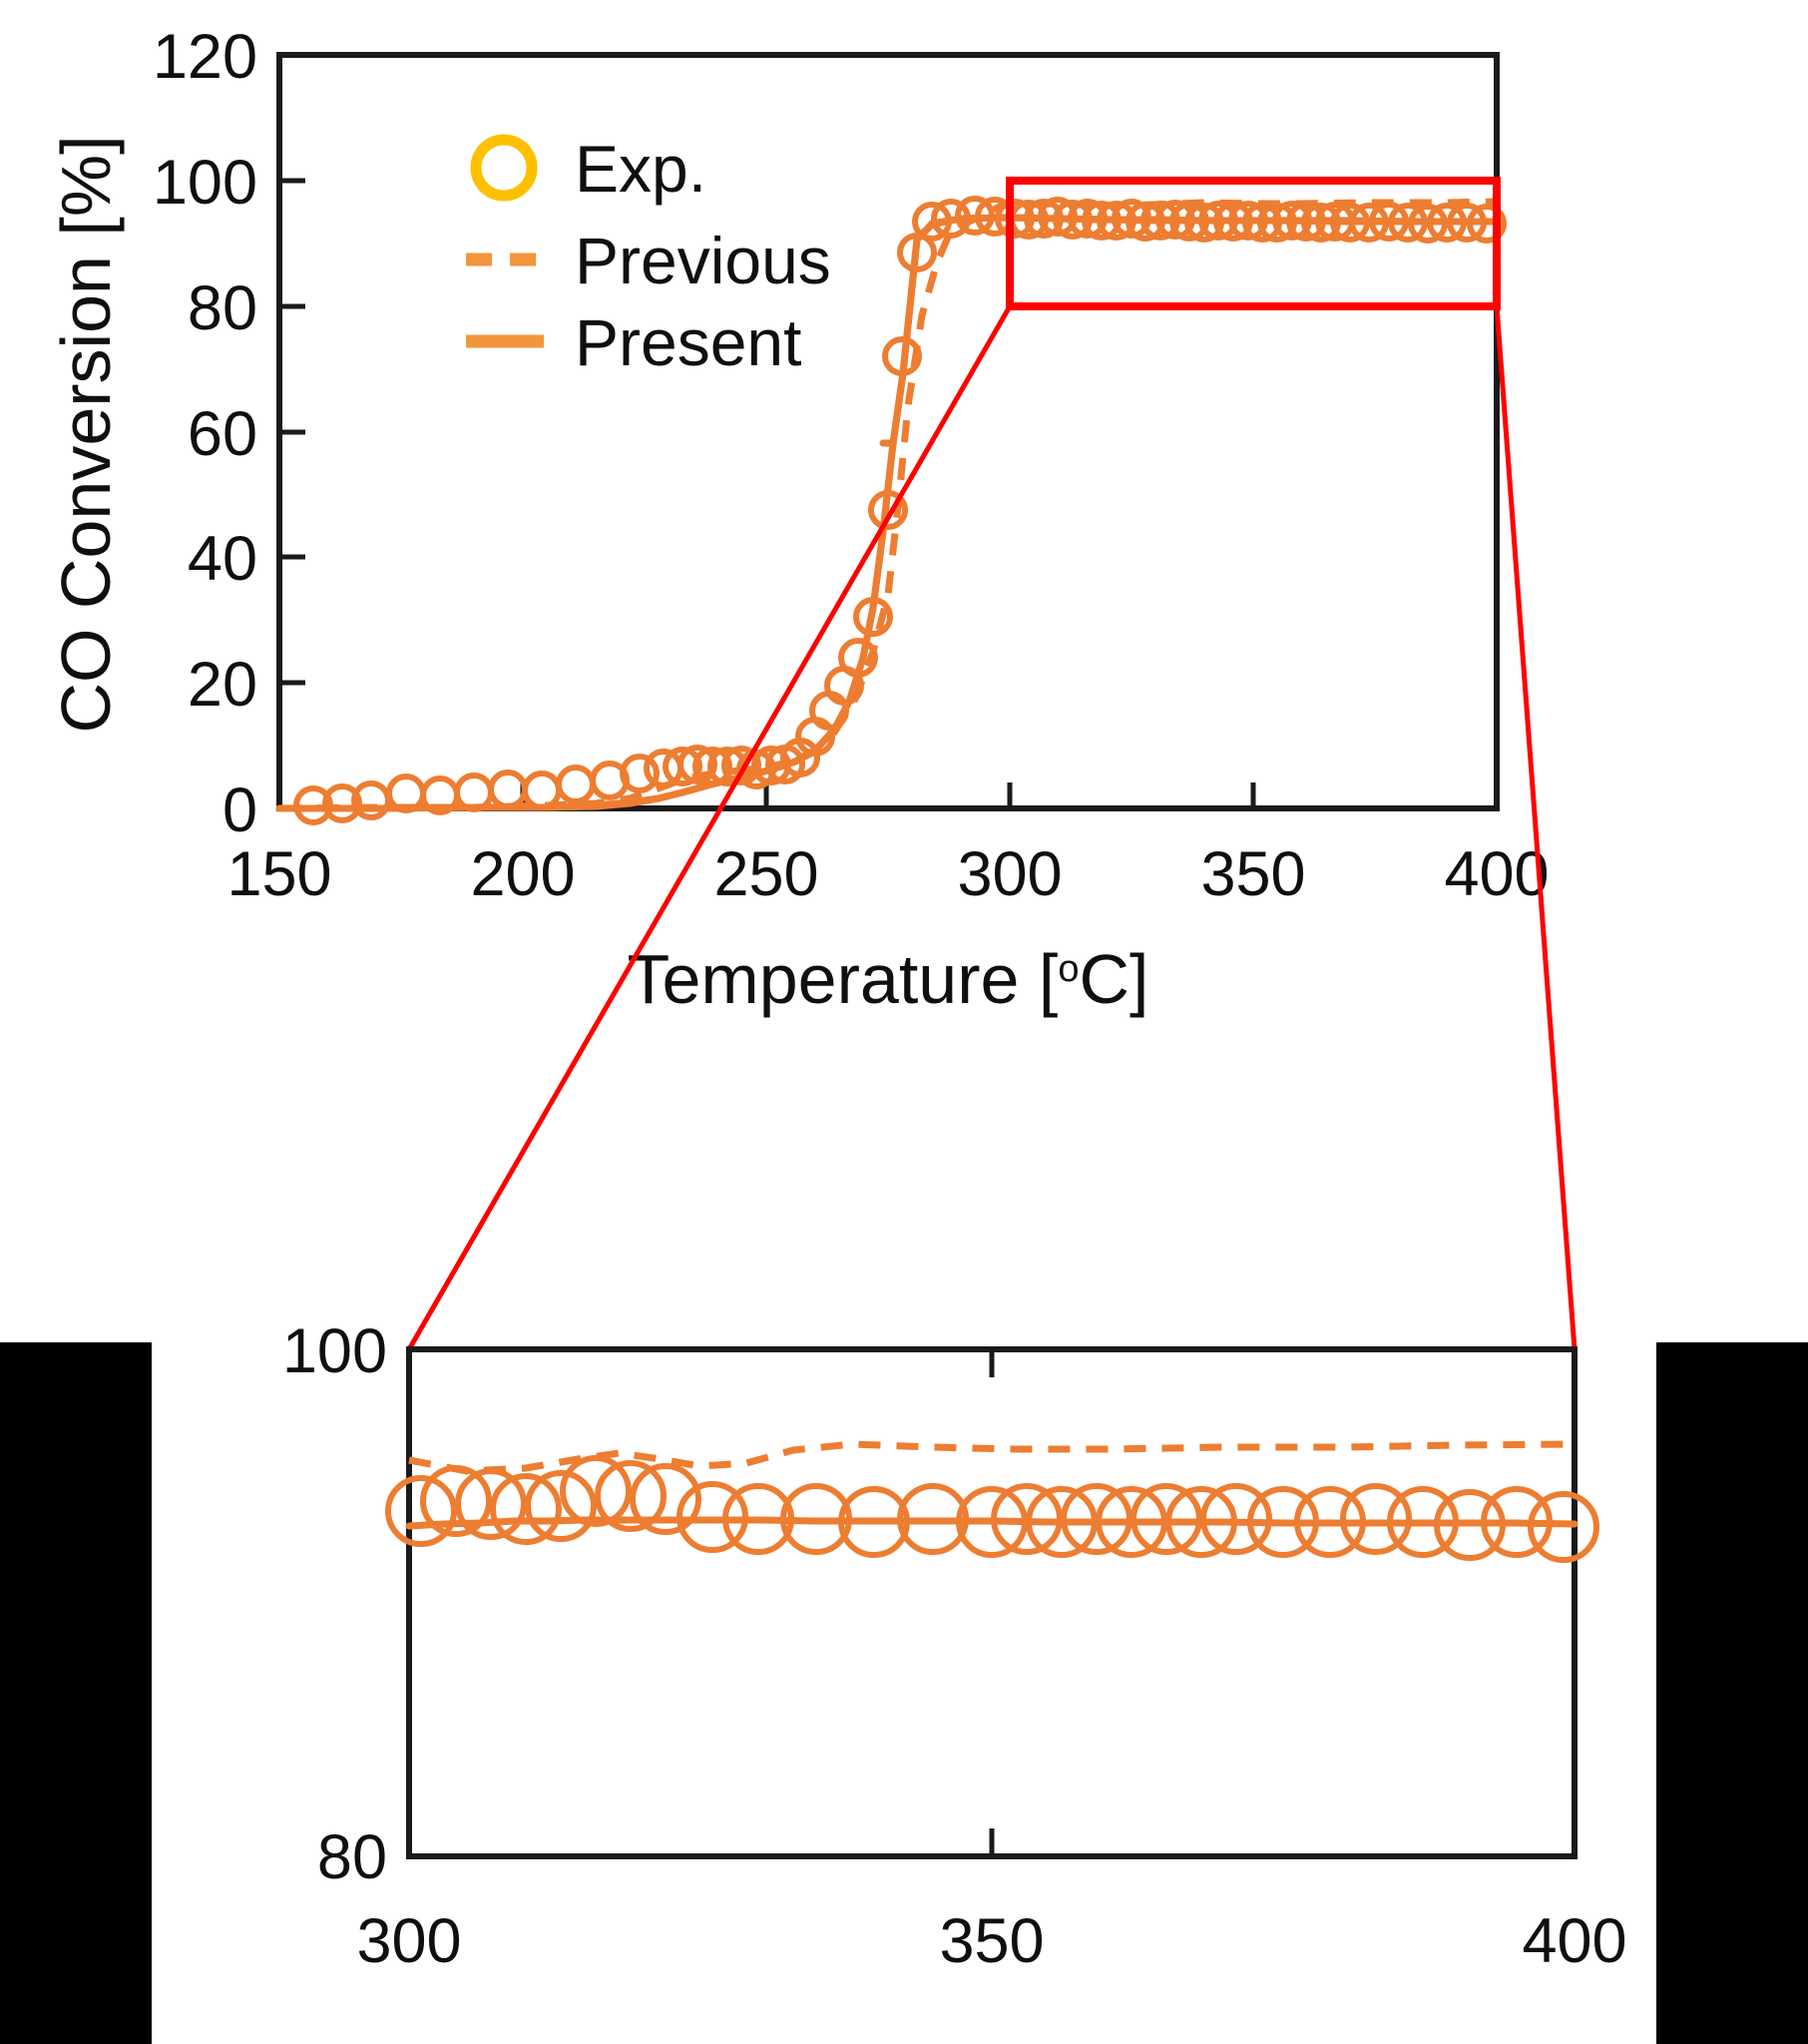 This screenshot has height=2044, width=1808. Describe the element at coordinates (1732, 1693) in the screenshot. I see `black-margin-bar-right` at that location.